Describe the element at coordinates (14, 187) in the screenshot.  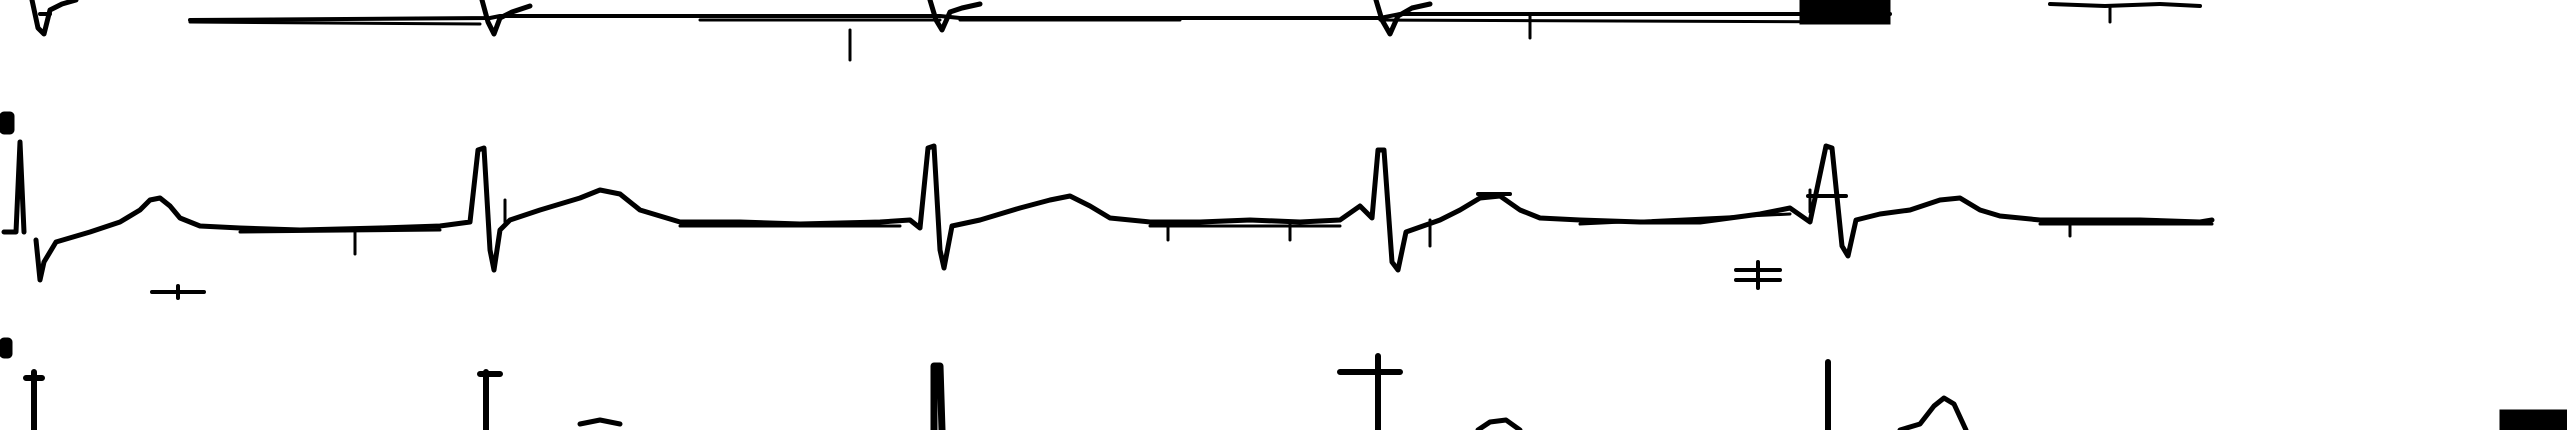
I see `middle-calibration` at that location.